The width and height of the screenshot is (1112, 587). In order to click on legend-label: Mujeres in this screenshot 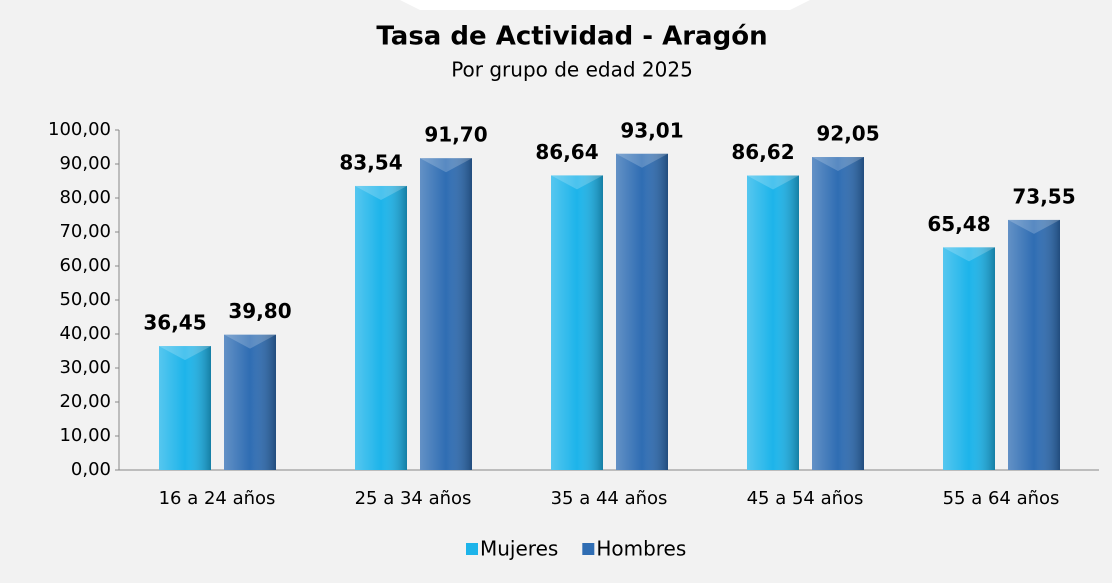, I will do `click(519, 549)`.